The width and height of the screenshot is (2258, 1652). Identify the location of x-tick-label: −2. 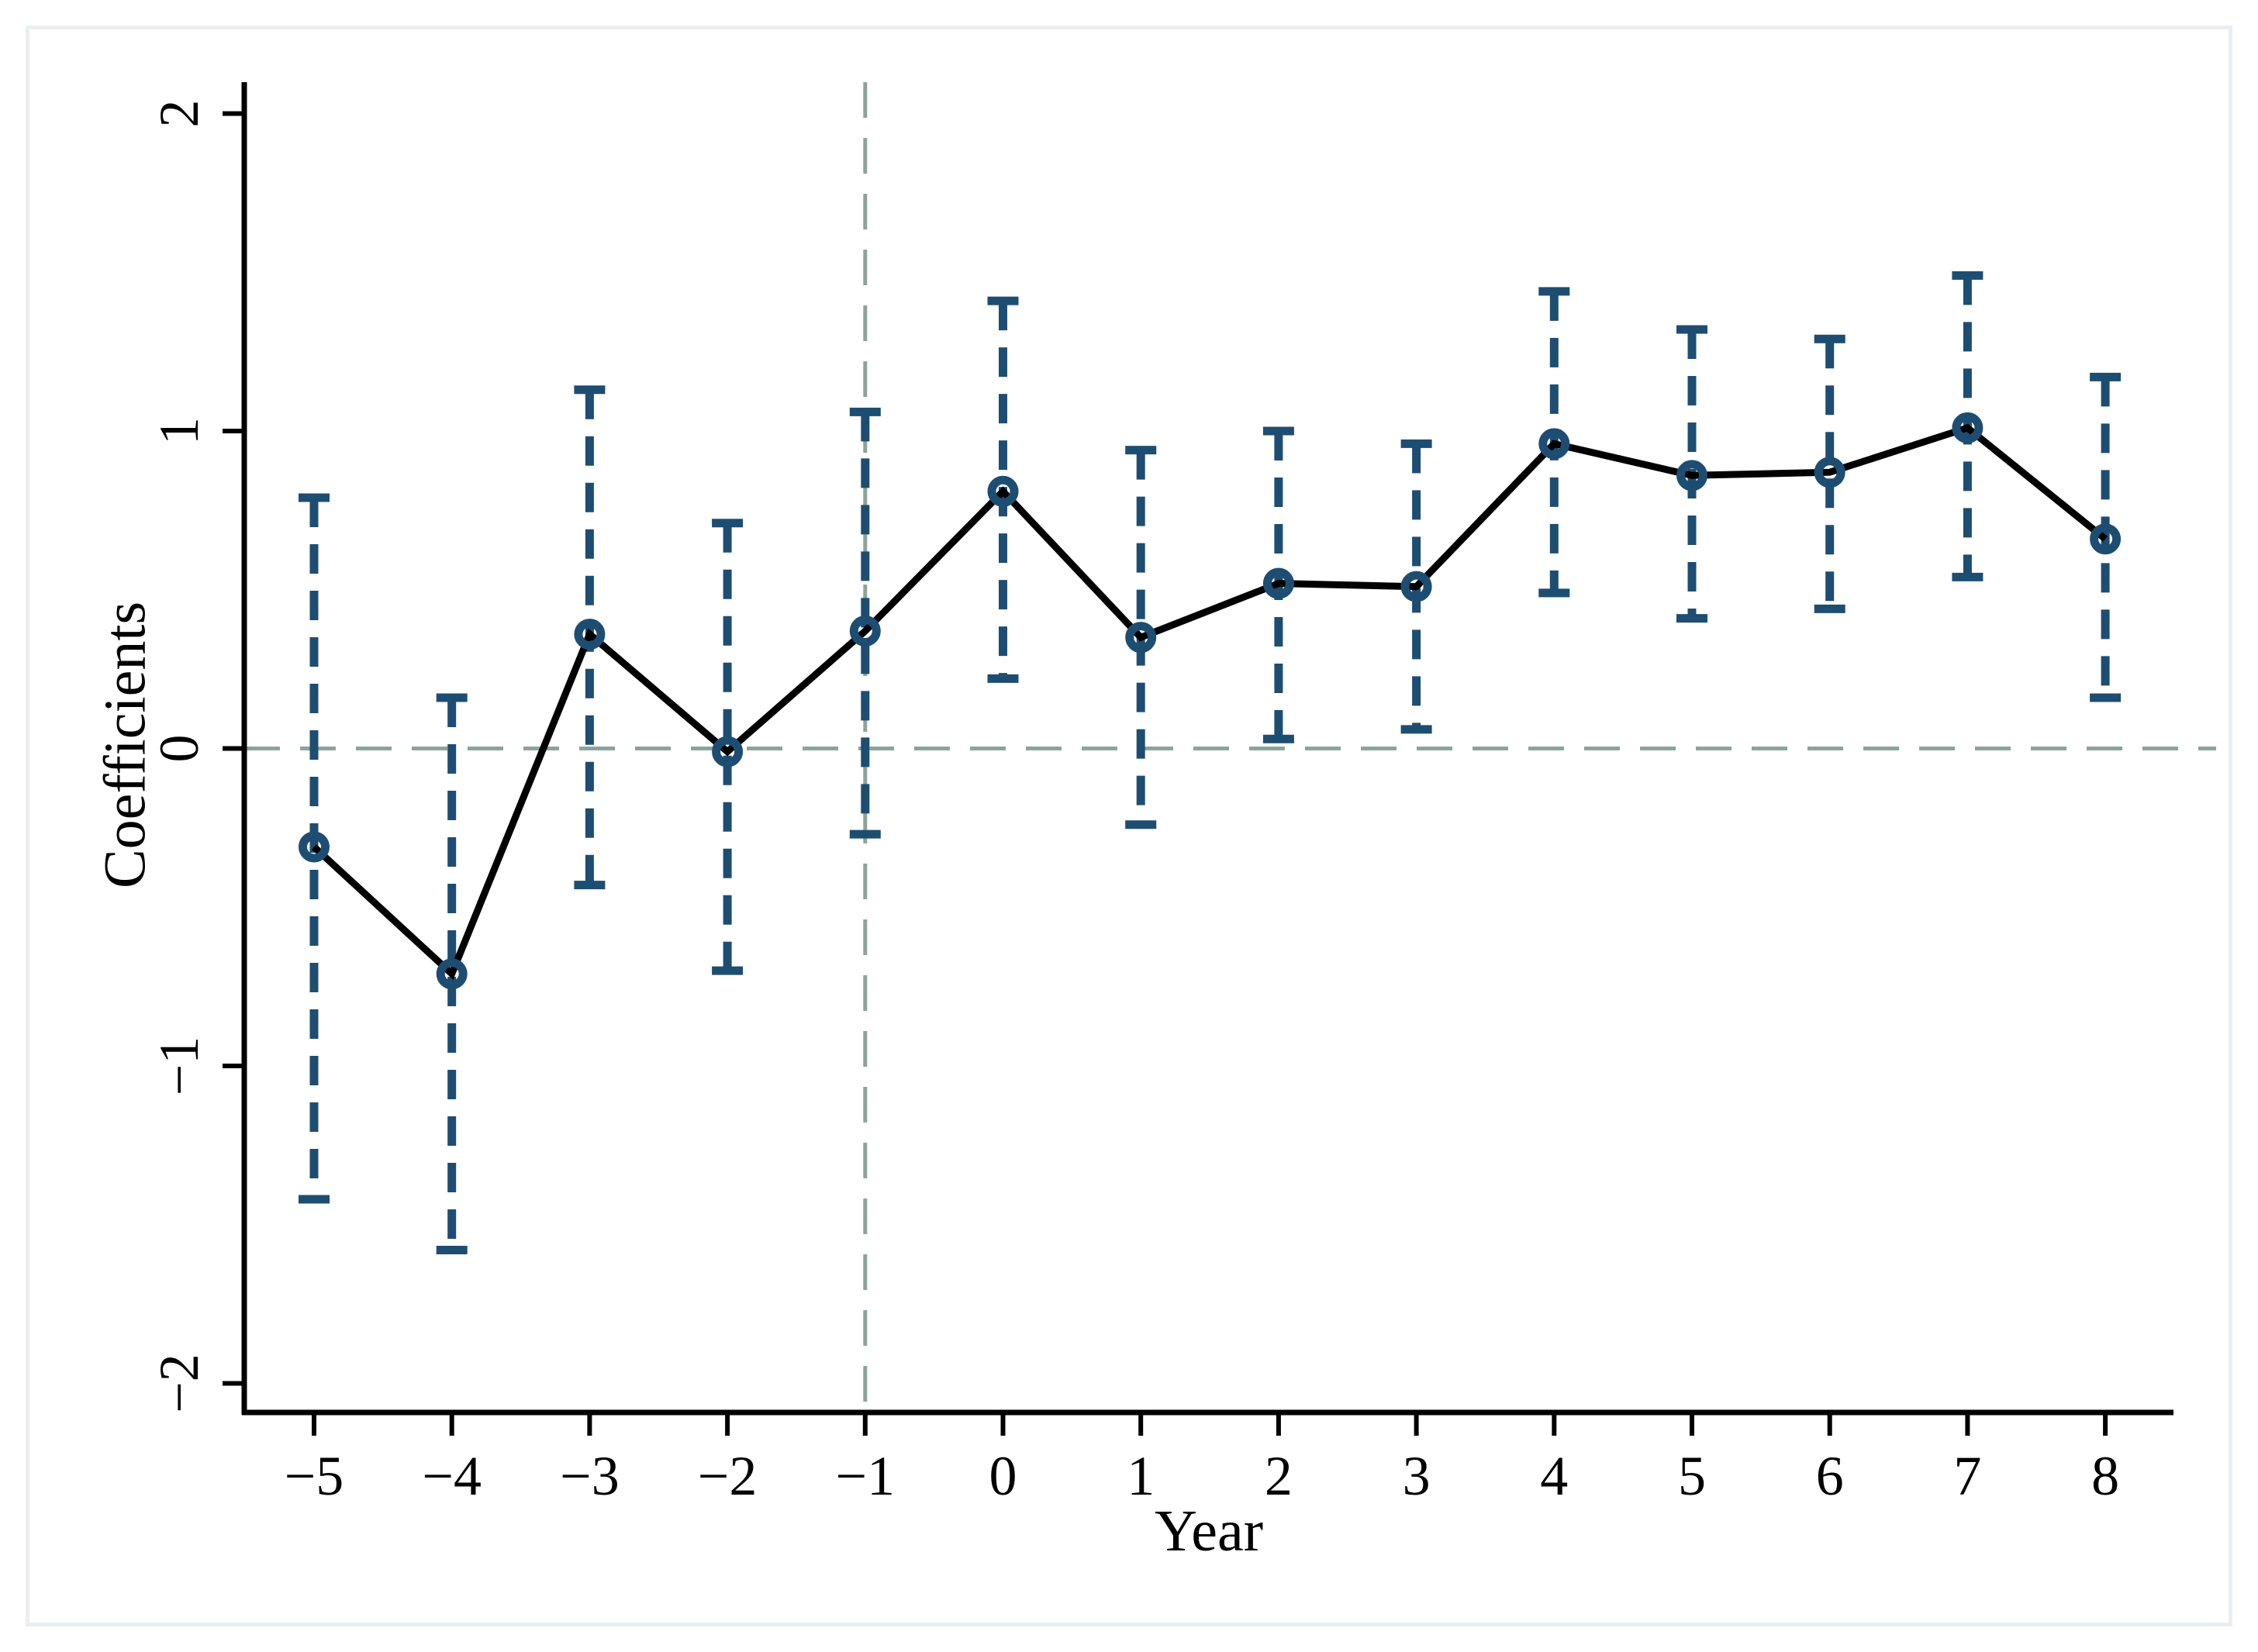
(728, 1476).